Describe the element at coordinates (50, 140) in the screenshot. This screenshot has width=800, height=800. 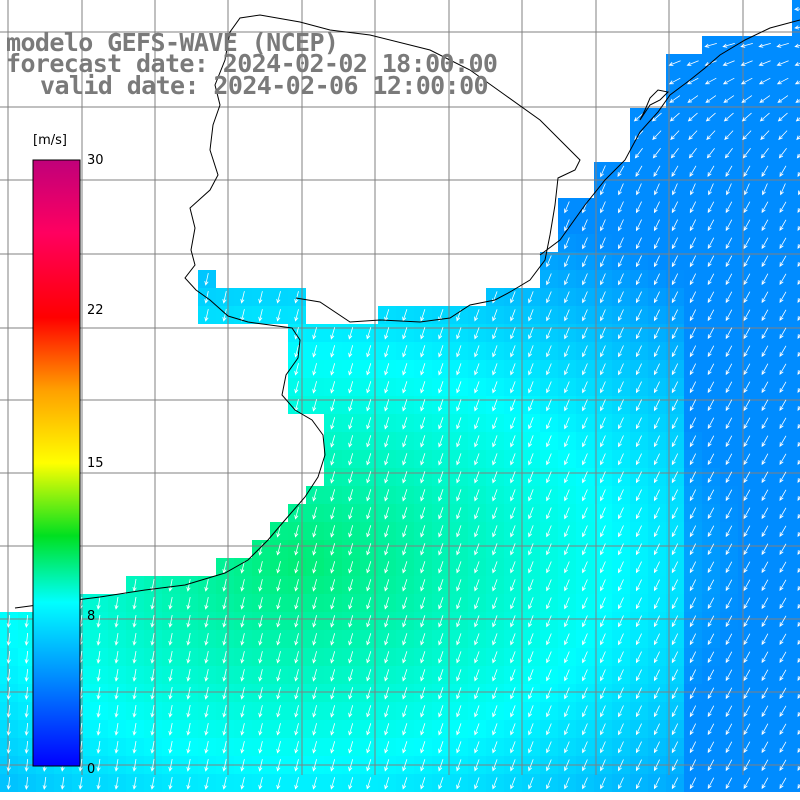
I see `colorbar-unit: [m/s]` at that location.